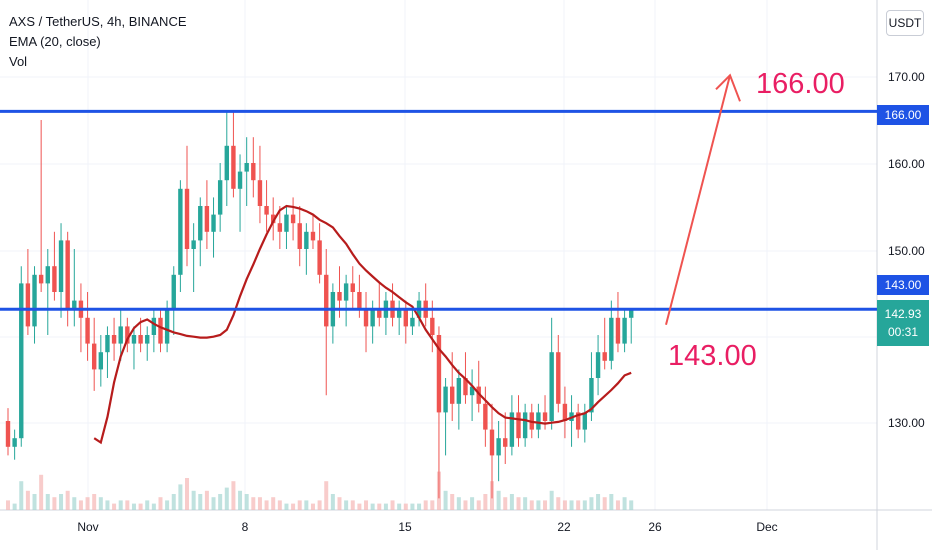 This screenshot has width=932, height=550. Describe the element at coordinates (245, 527) in the screenshot. I see `x-tick-label: 8` at that location.